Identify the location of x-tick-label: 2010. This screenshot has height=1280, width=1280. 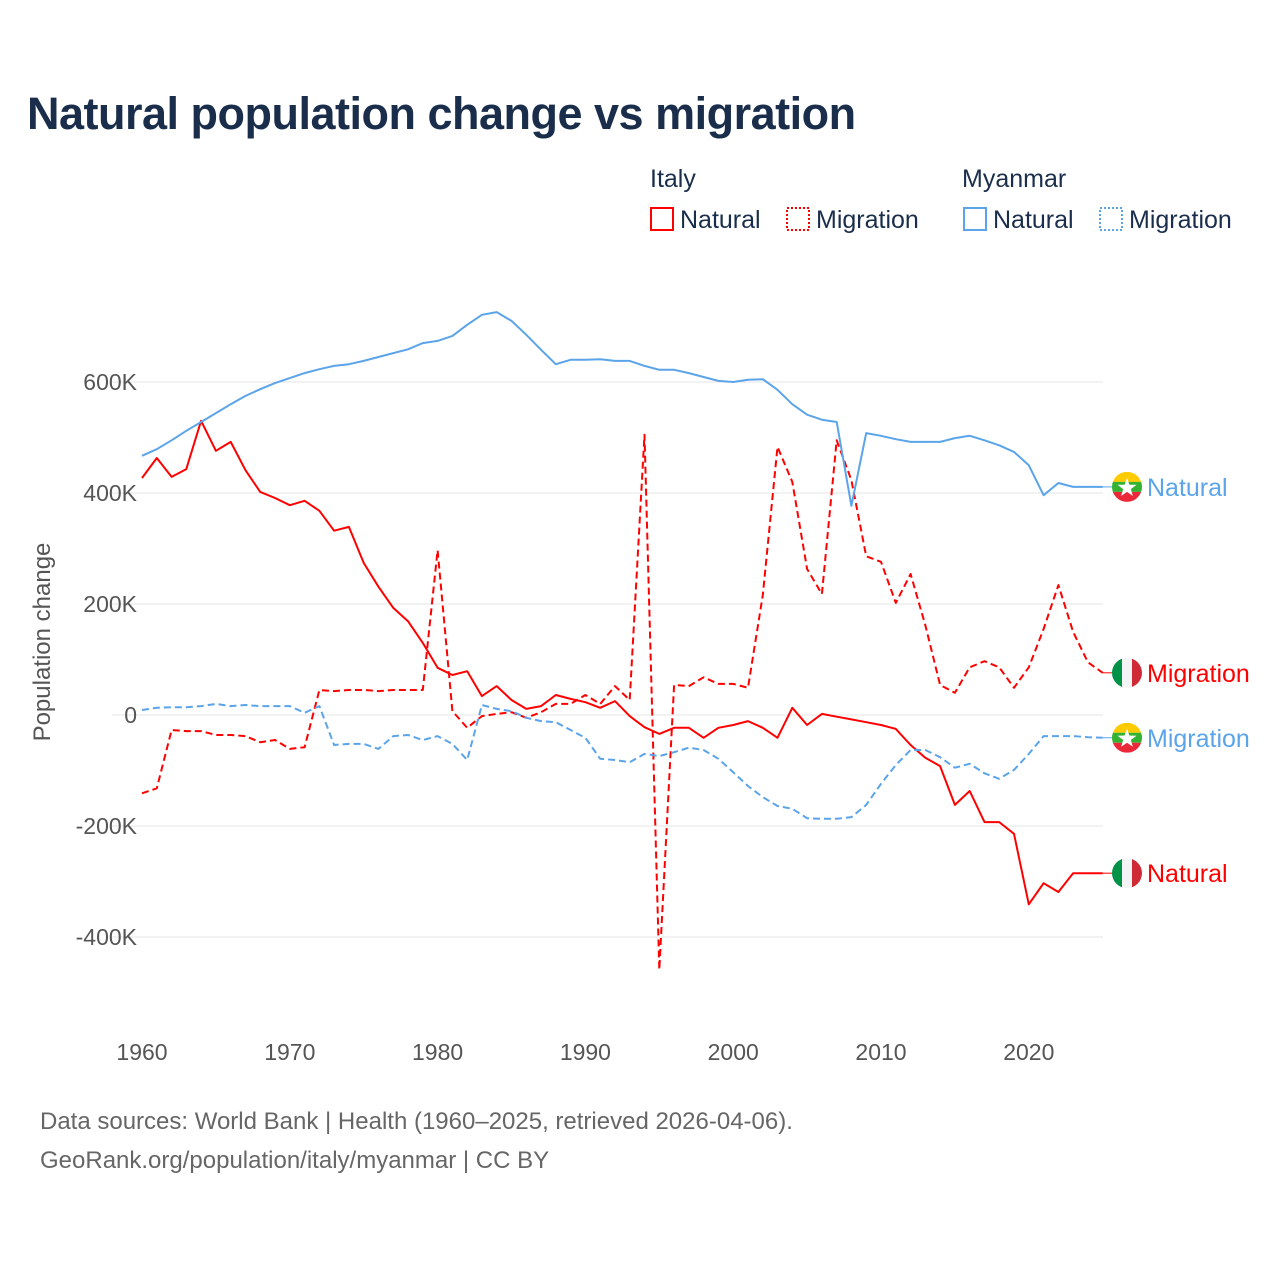
(880, 1052).